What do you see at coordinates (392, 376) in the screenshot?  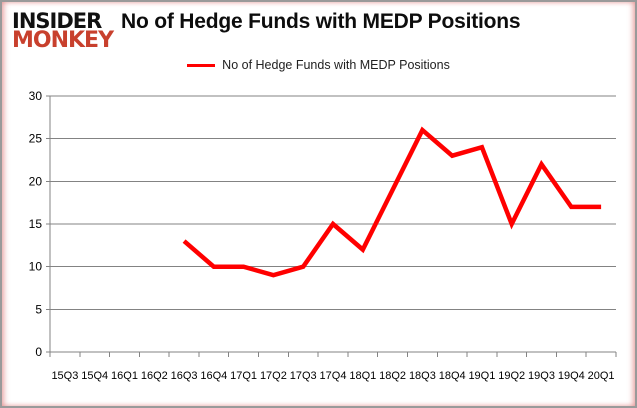 I see `svg-text: 18Q2` at bounding box center [392, 376].